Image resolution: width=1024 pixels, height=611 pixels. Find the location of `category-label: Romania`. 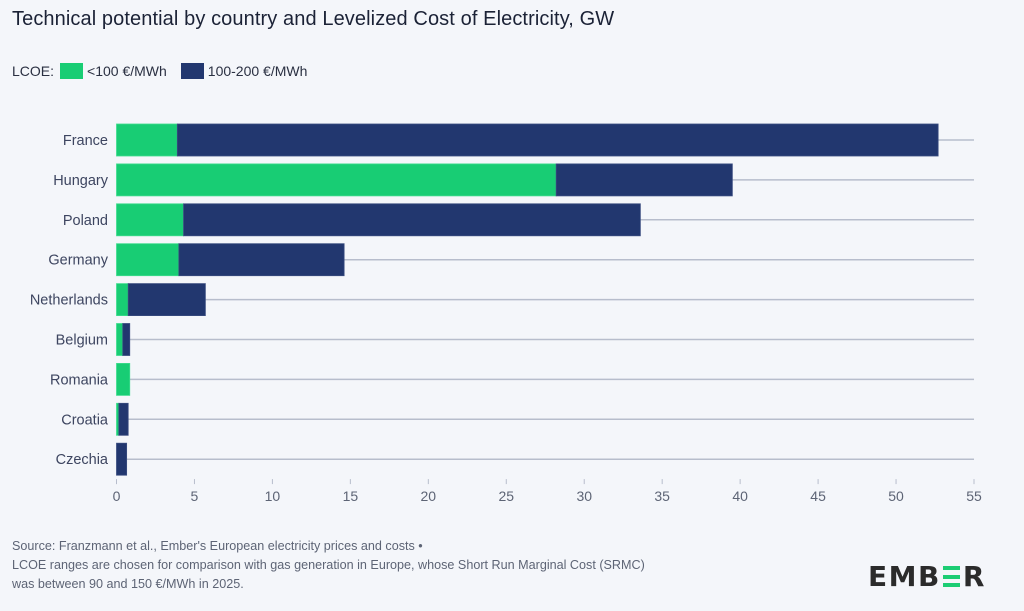

category-label: Romania is located at coordinates (79, 380).